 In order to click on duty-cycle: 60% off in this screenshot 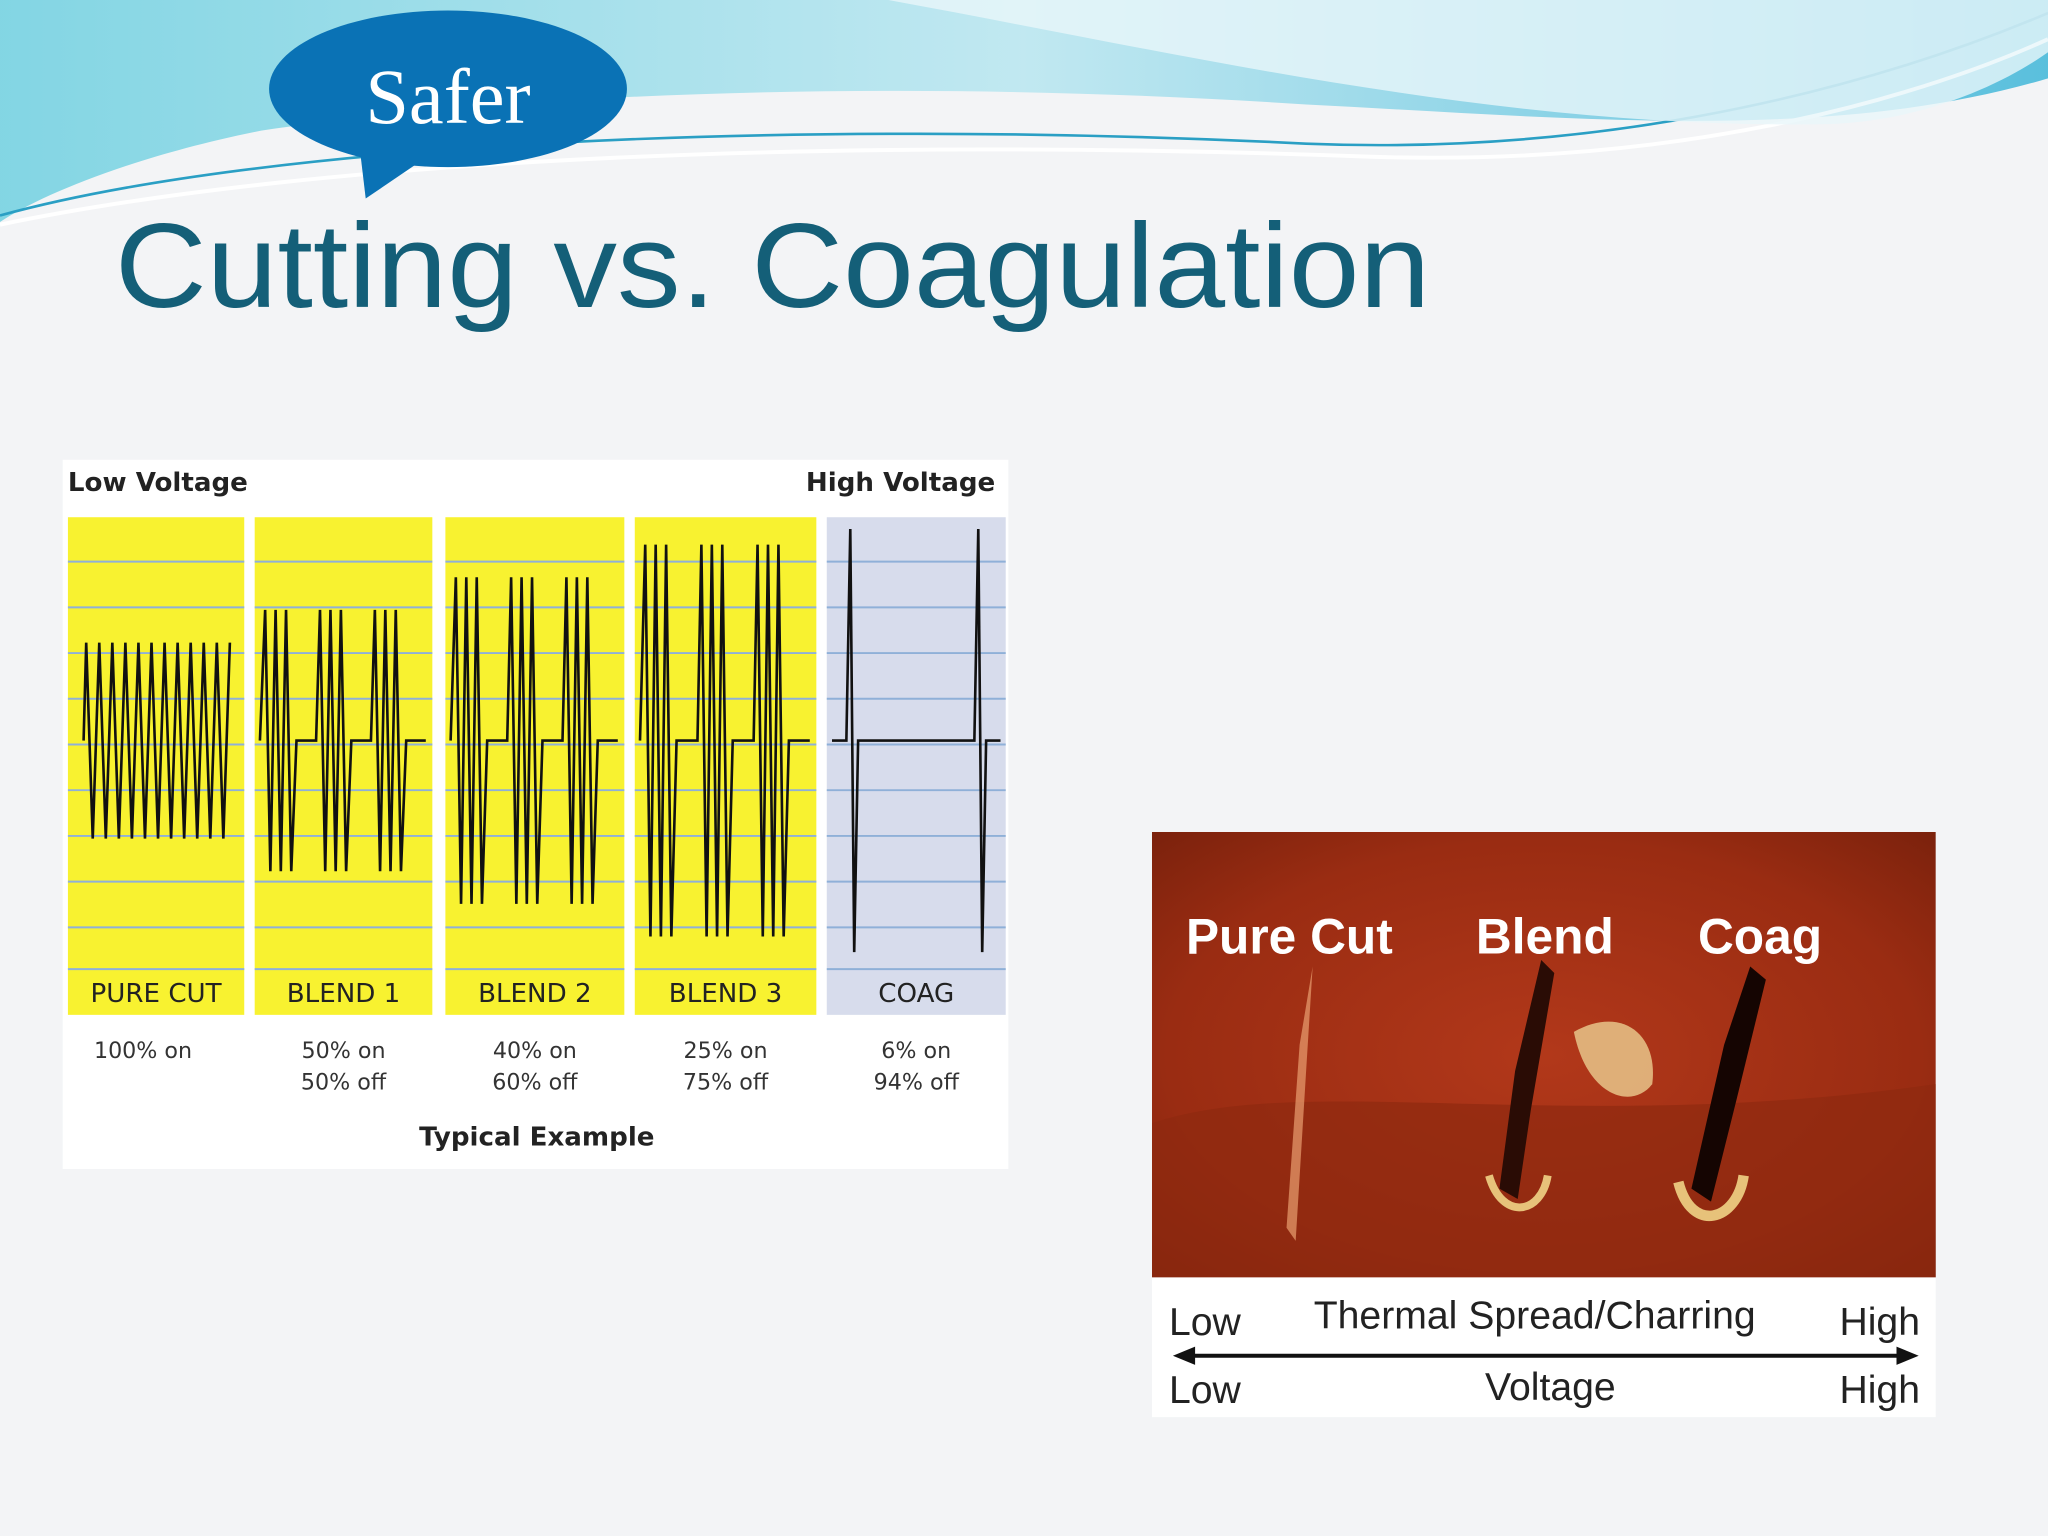, I will do `click(535, 1082)`.